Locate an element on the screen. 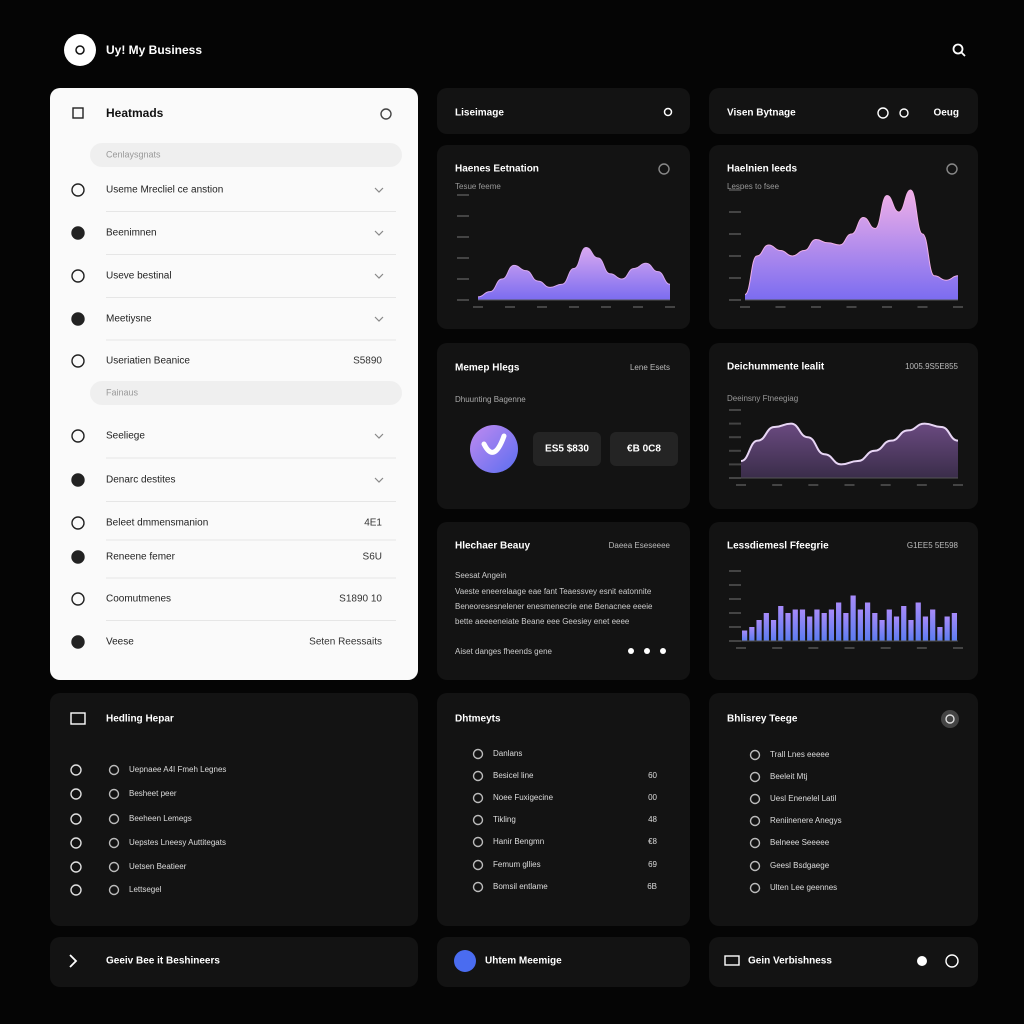  list-item: Noee Fuxigecine is located at coordinates (523, 797).